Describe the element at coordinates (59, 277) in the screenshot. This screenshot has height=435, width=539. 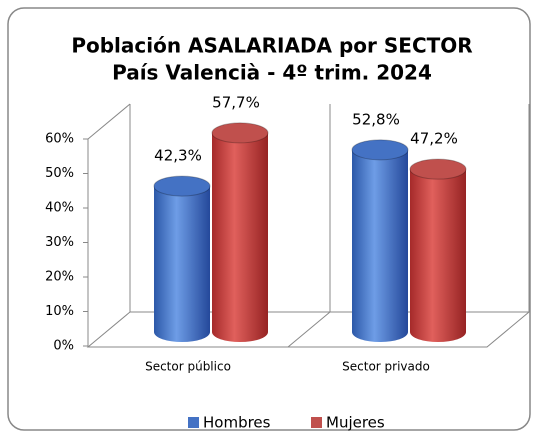
I see `y-tick-label: 20%` at that location.